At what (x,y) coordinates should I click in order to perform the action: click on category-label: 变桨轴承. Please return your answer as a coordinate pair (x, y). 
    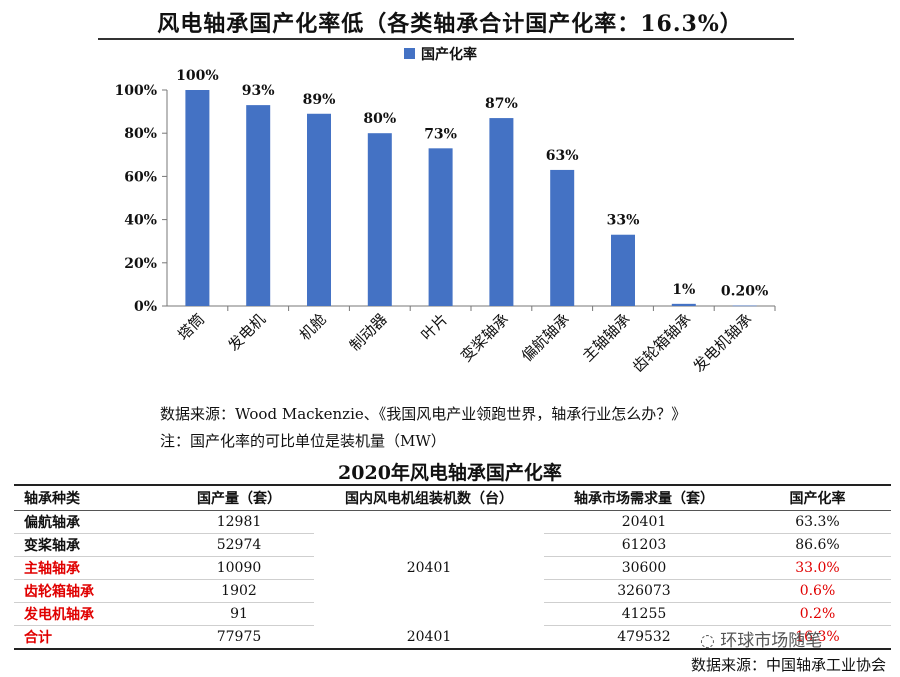
    Looking at the image, I should click on (484, 337).